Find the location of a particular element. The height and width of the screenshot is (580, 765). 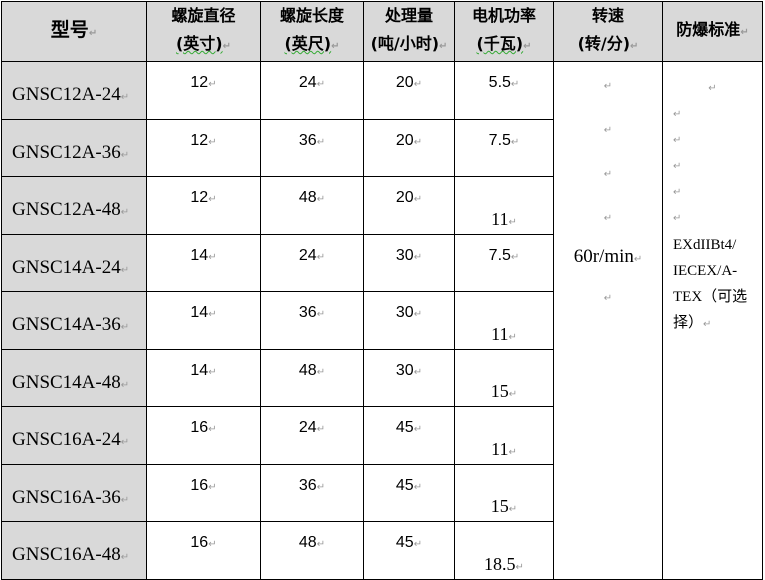

header-power: 电机功率 (千瓦) is located at coordinates (504, 31).